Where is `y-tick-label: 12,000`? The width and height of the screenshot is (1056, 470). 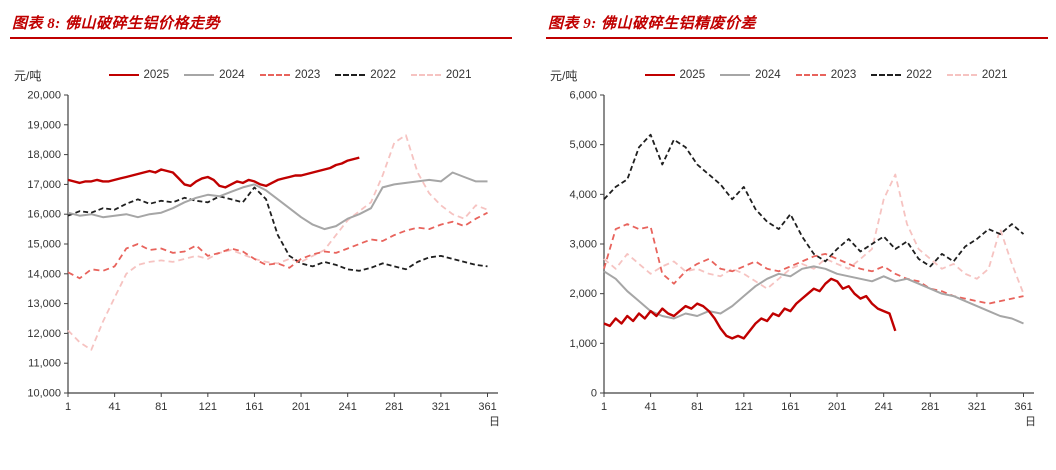
y-tick-label: 12,000 is located at coordinates (44, 334).